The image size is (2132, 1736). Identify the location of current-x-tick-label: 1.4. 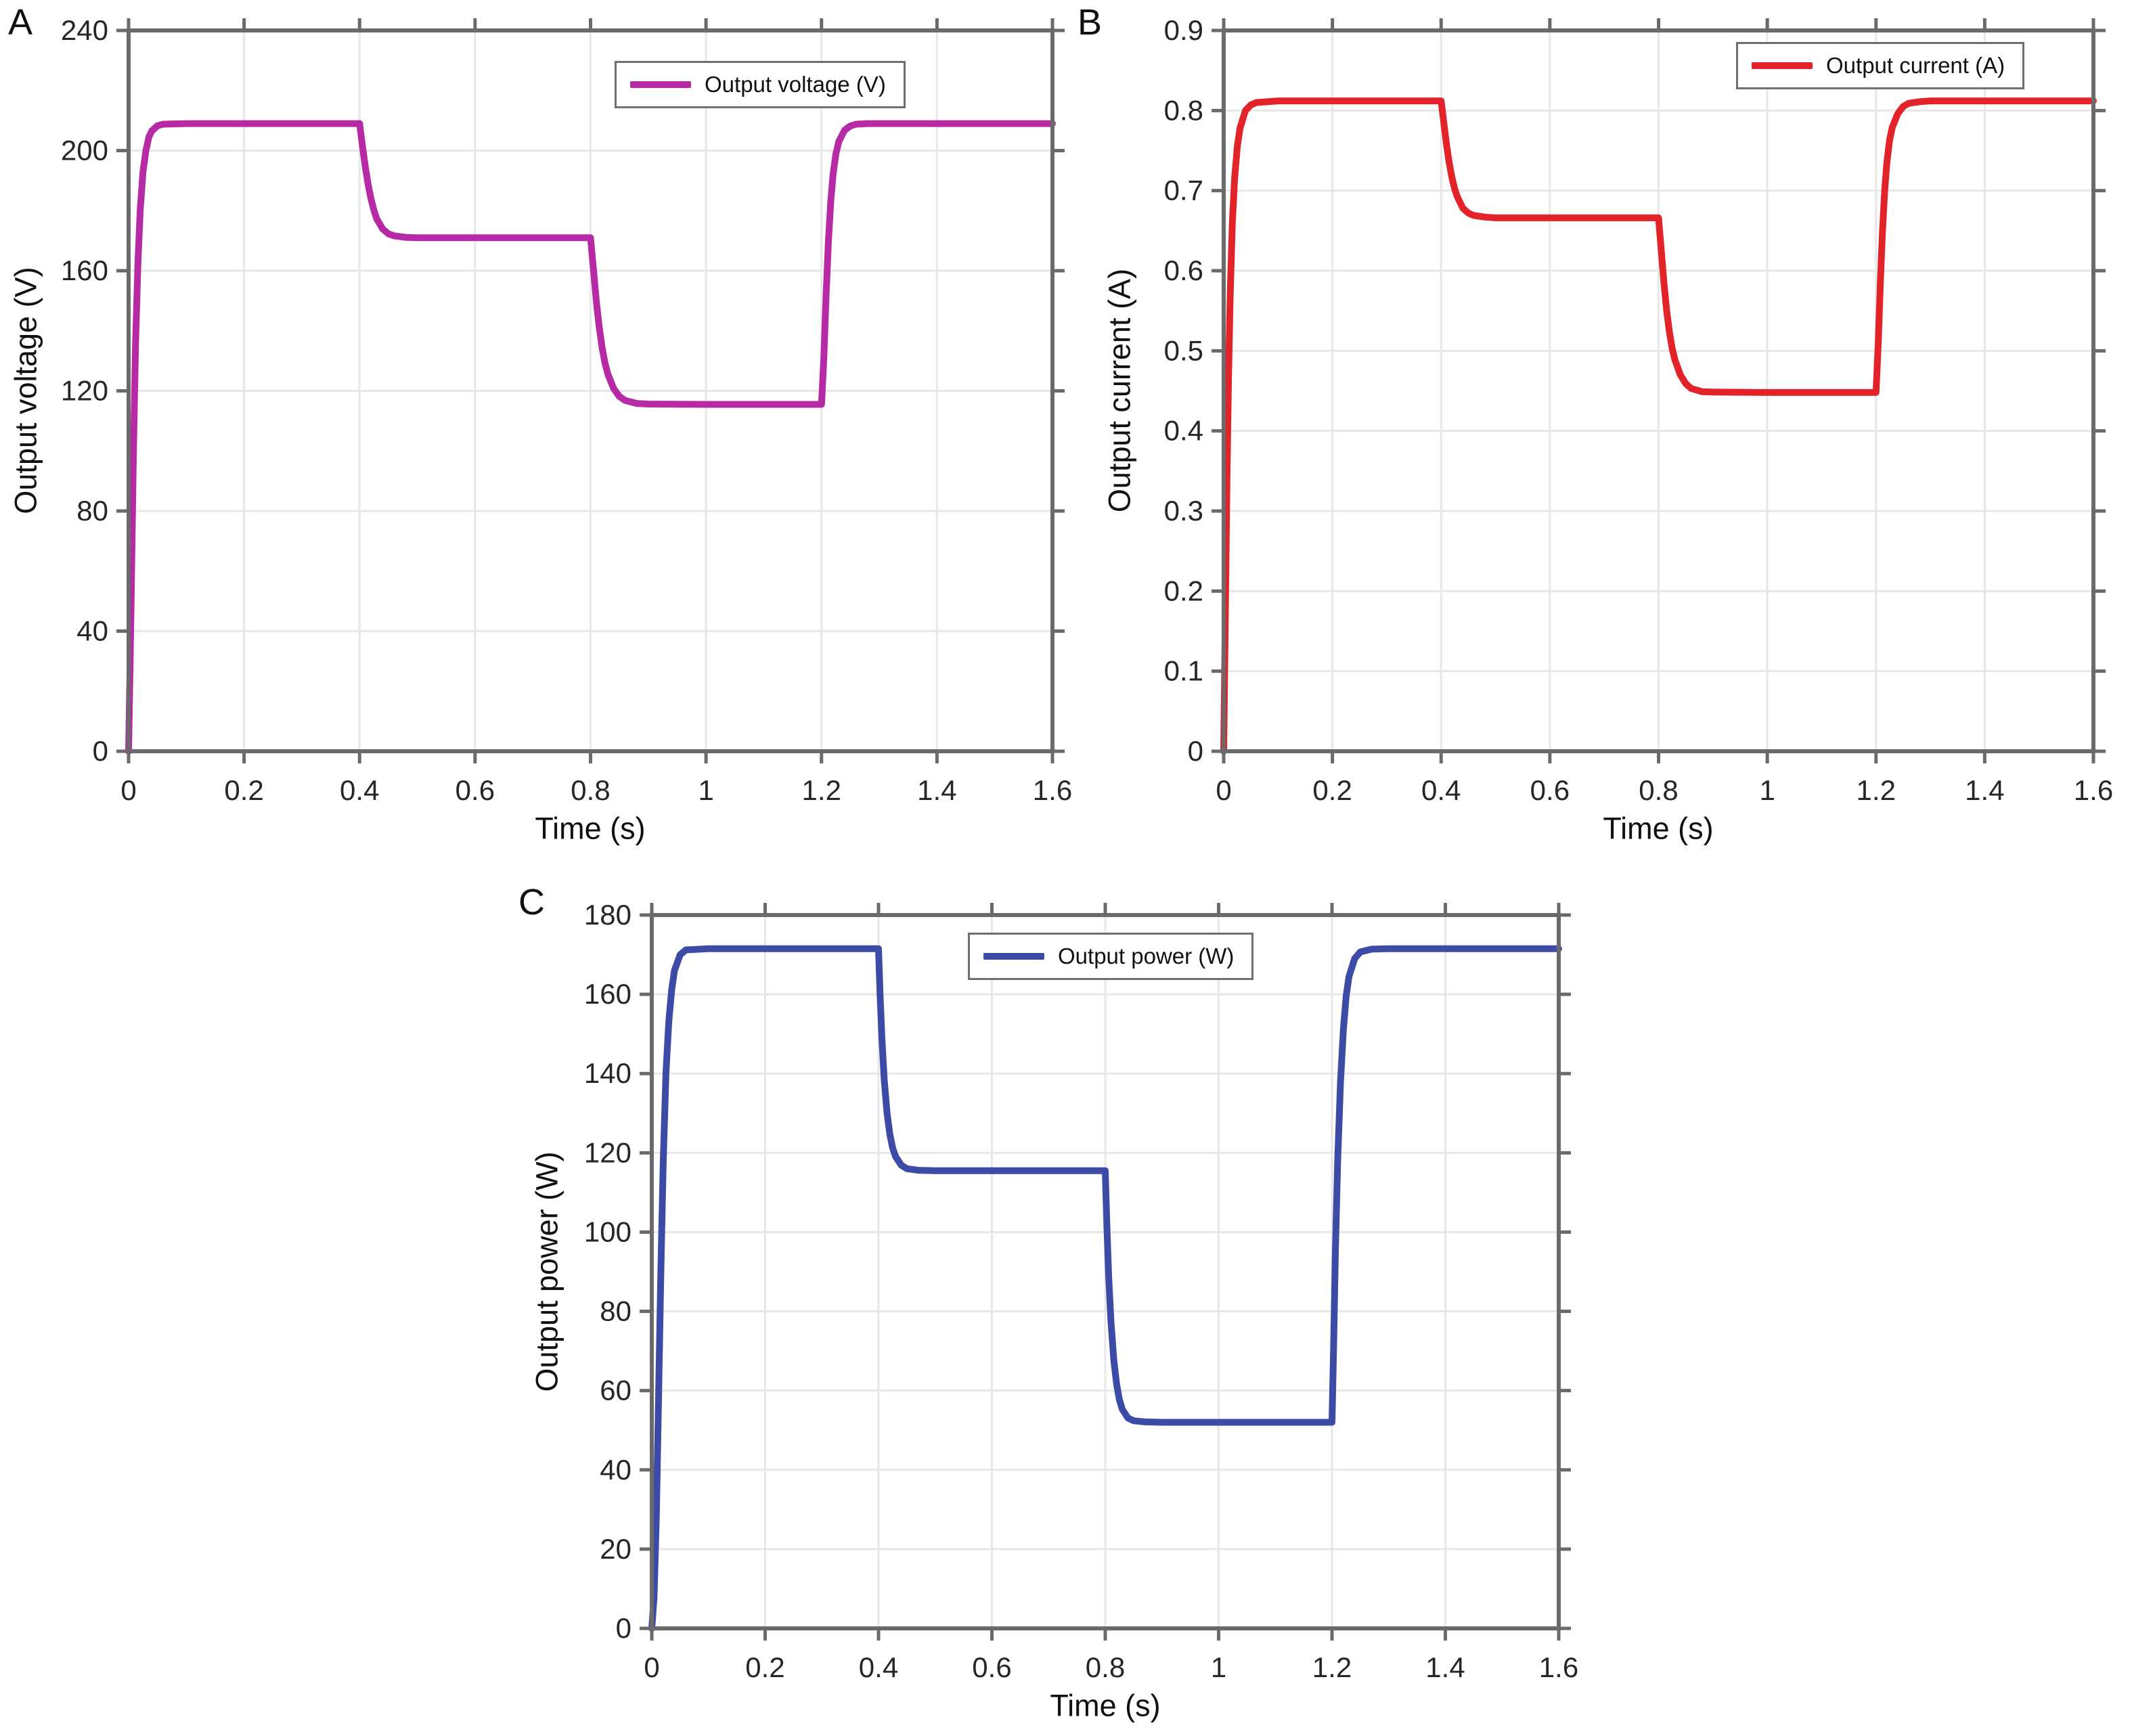
(1984, 790).